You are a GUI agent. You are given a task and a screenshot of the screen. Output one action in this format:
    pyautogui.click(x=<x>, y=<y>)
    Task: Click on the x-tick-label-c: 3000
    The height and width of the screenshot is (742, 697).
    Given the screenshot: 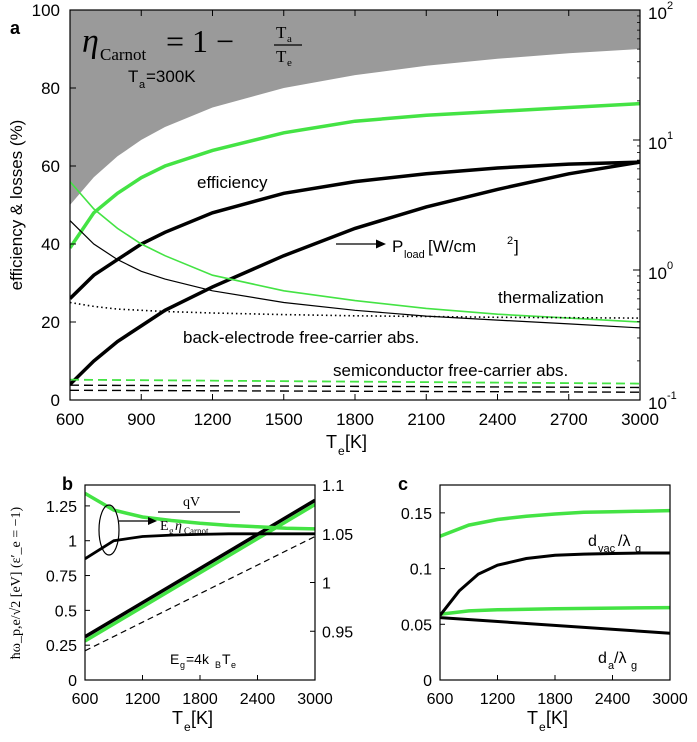 What is the action you would take?
    pyautogui.click(x=670, y=699)
    